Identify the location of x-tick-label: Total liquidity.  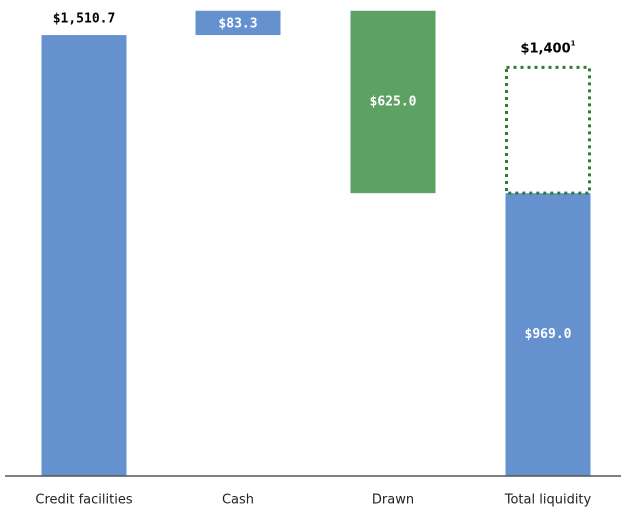
(548, 500).